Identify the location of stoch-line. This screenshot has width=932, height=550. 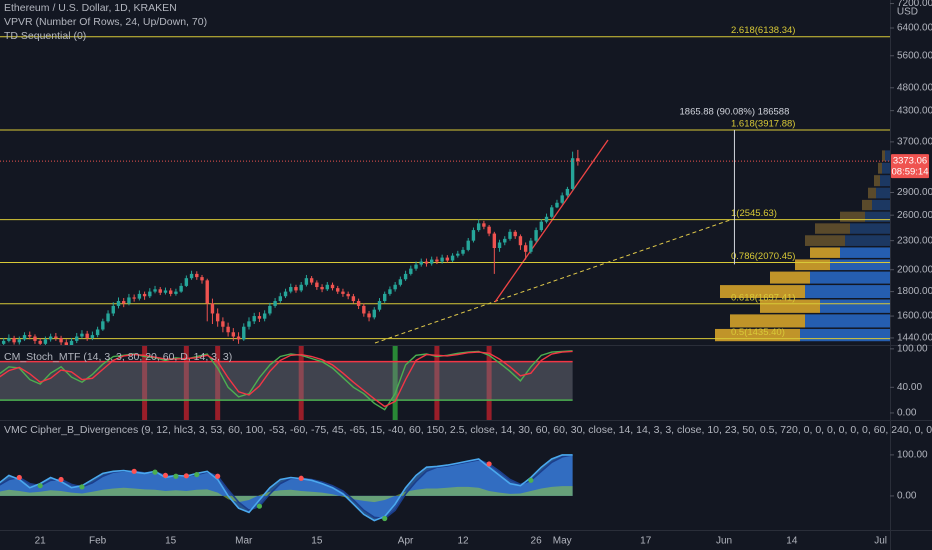
(286, 379).